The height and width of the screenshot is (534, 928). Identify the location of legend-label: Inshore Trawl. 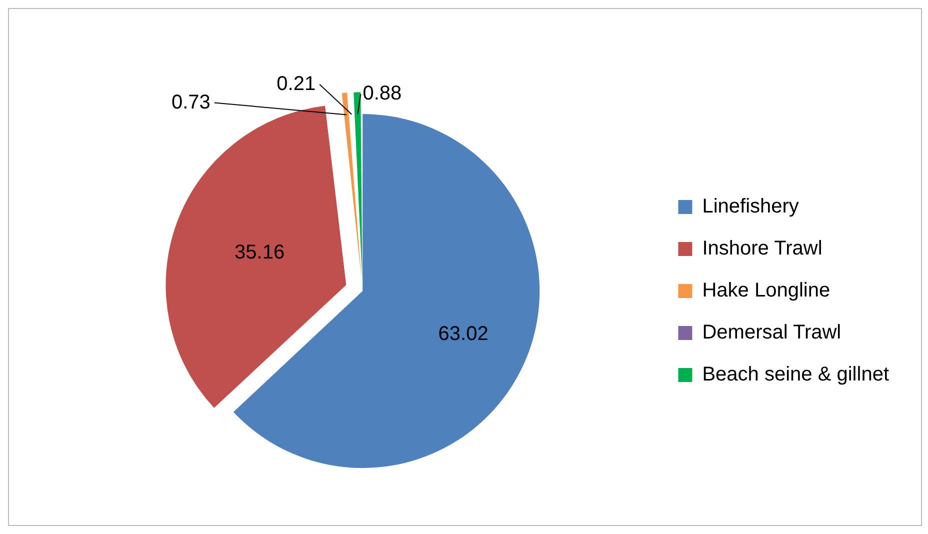
(762, 249).